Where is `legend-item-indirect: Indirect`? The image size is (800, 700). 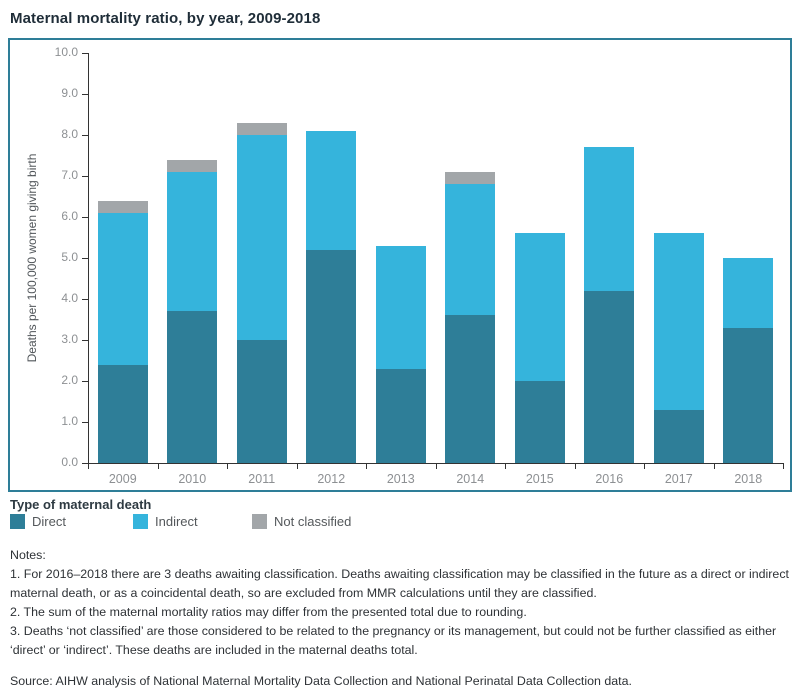 legend-item-indirect: Indirect is located at coordinates (165, 521).